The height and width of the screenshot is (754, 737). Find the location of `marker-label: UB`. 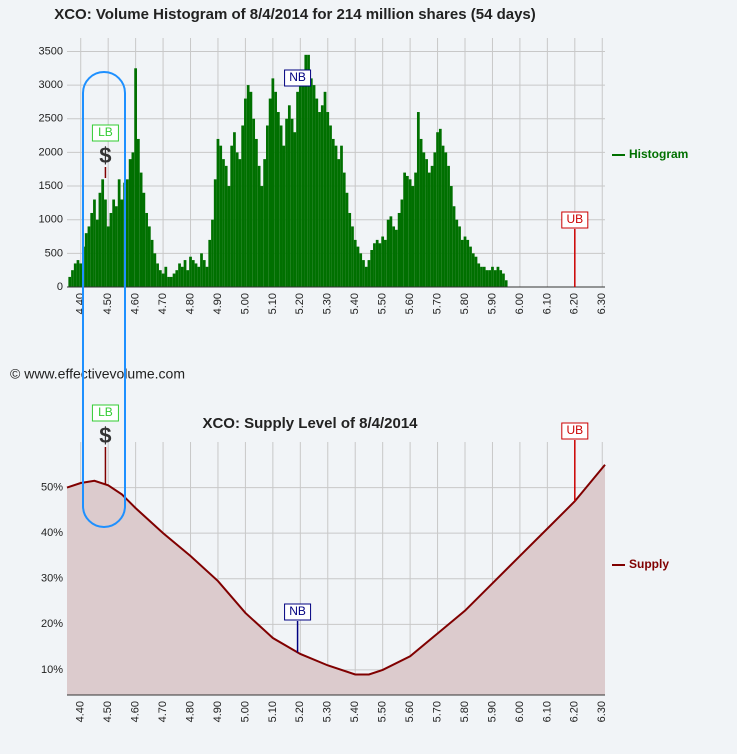

marker-label: UB is located at coordinates (574, 430).